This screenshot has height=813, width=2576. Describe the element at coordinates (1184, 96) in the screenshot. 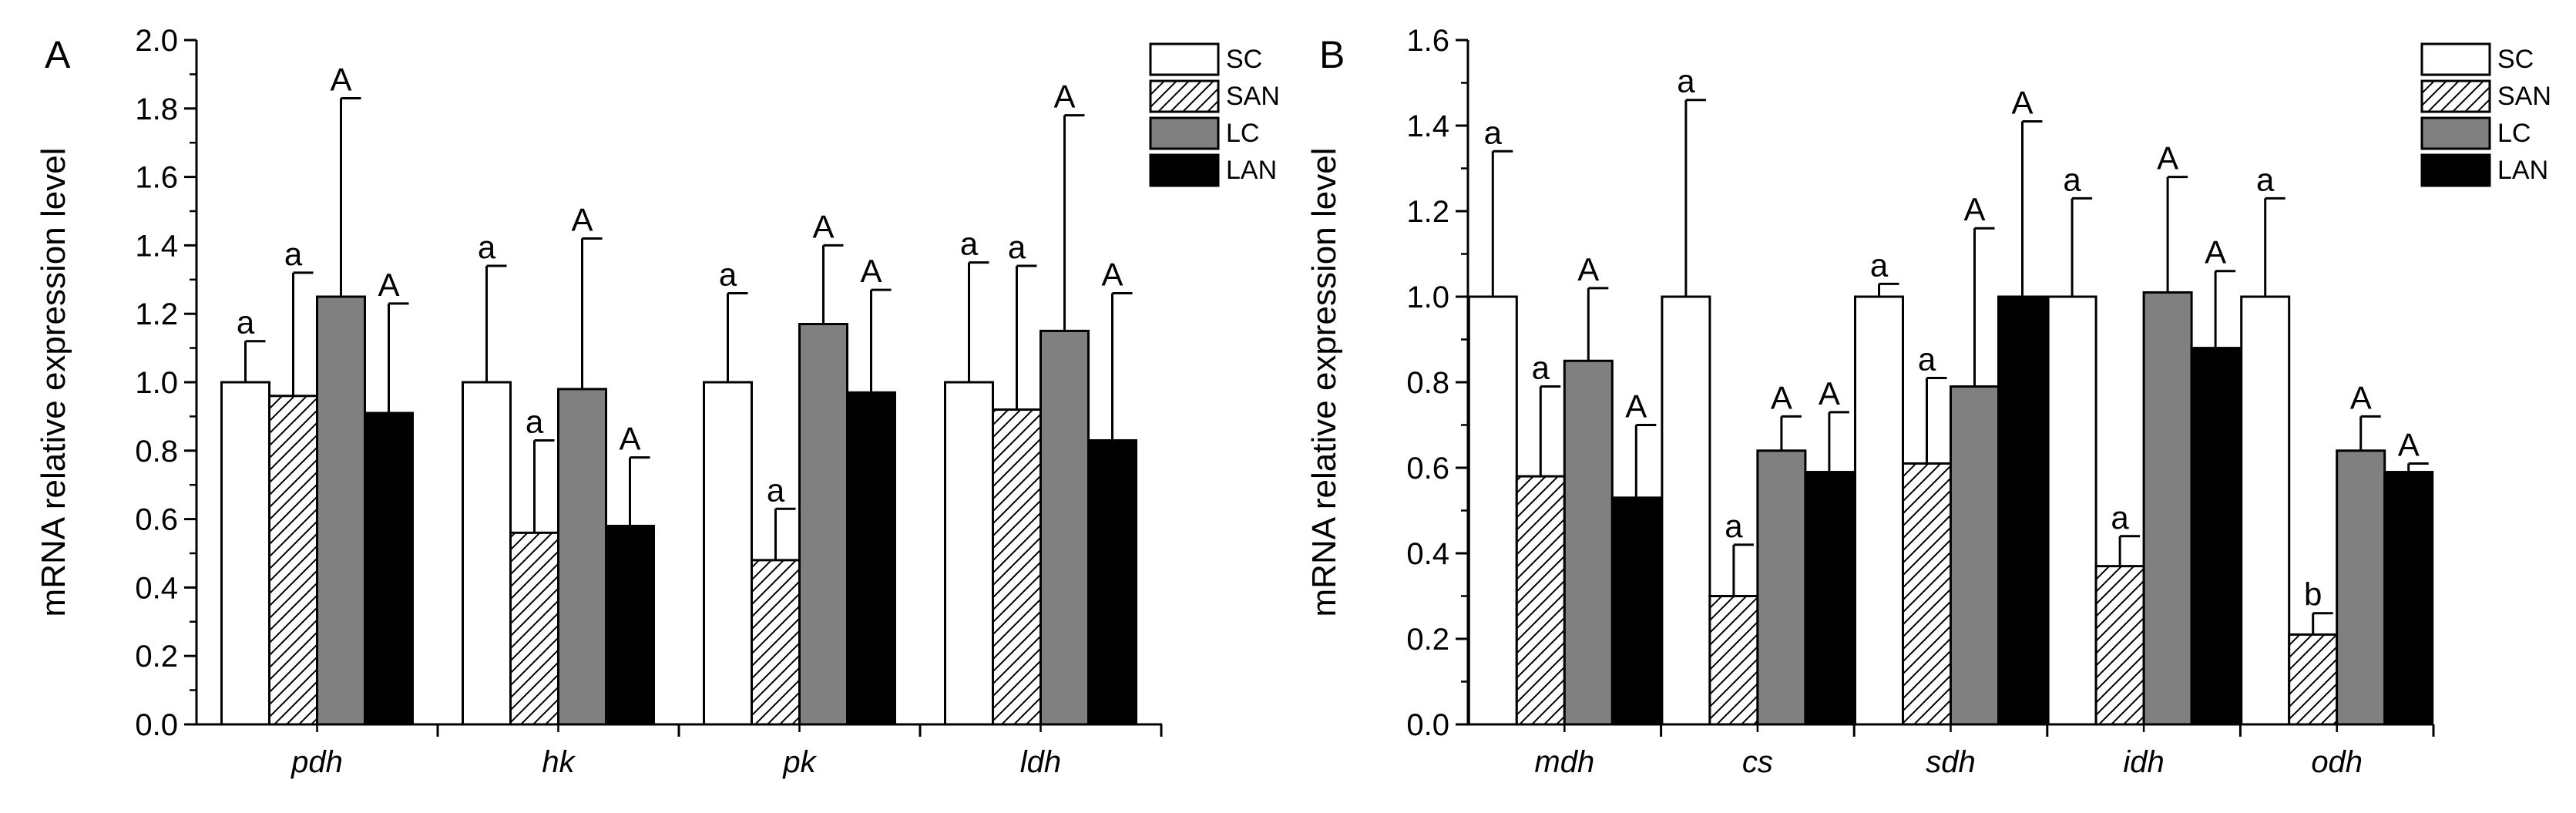

I see `legend-swatch-san` at that location.